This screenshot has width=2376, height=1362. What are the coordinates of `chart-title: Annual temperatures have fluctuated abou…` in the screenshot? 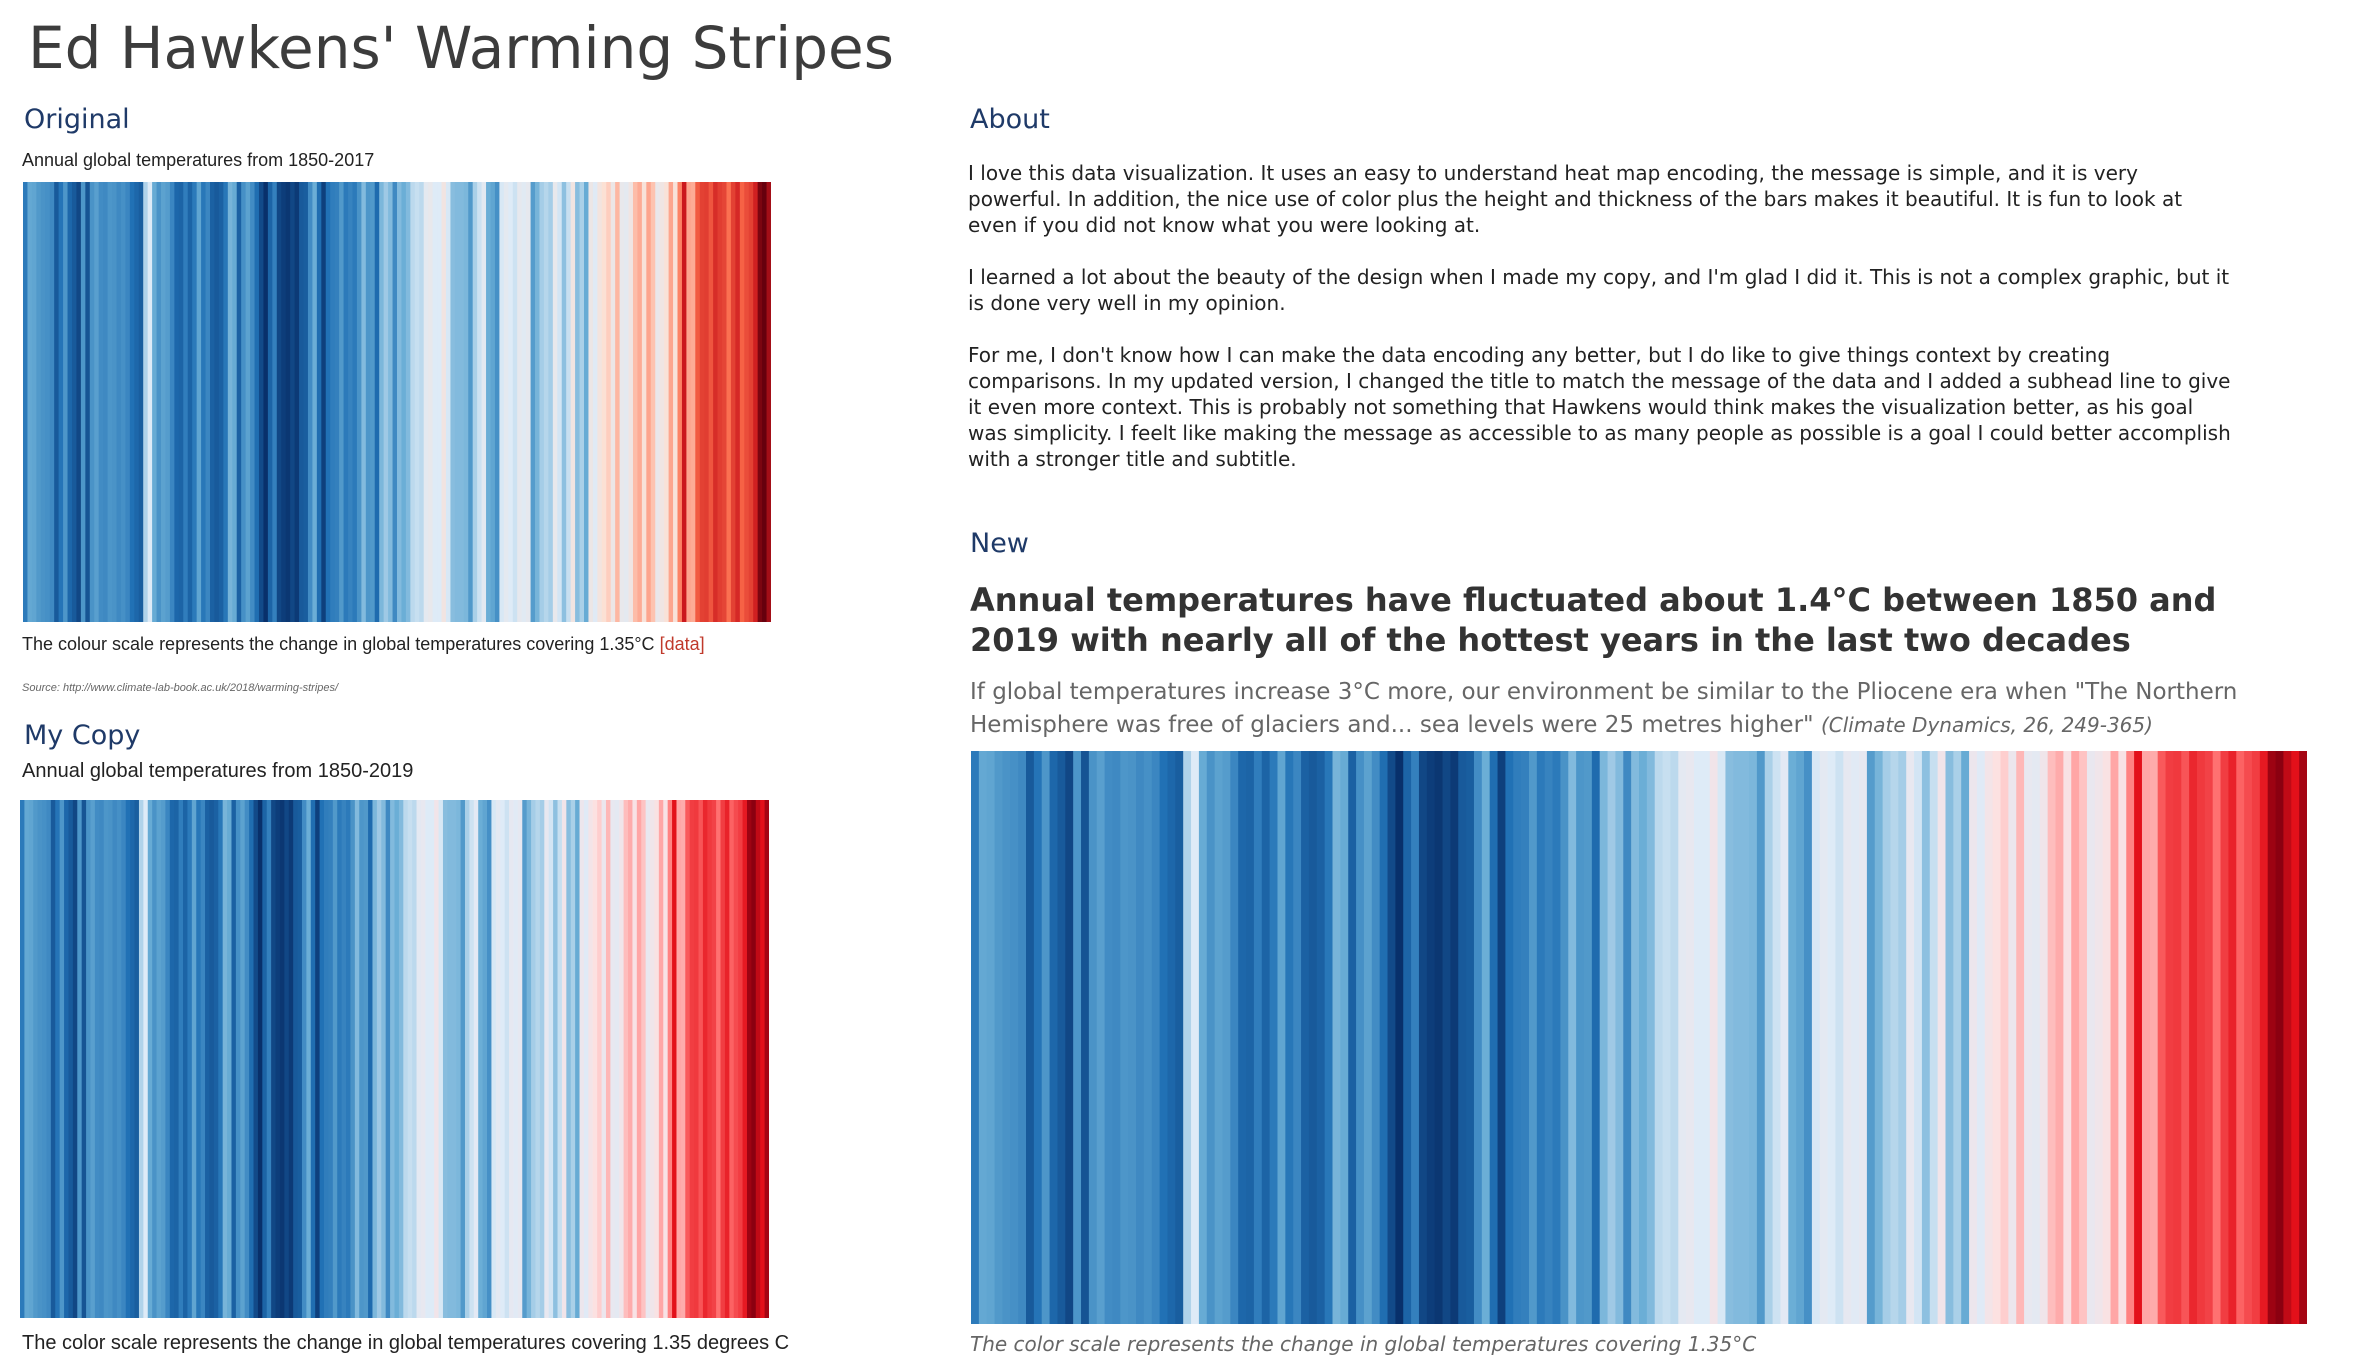 It's located at (1593, 620).